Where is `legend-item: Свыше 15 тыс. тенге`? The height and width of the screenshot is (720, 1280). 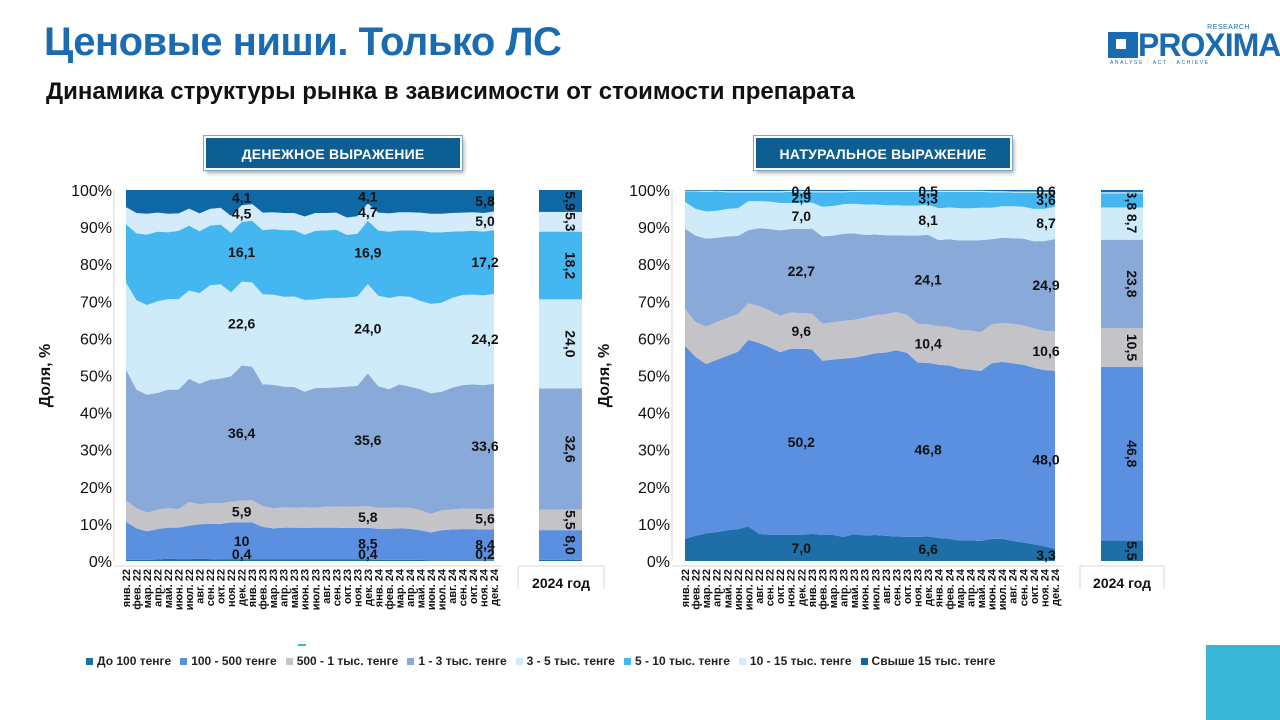
legend-item: Свыше 15 тыс. тенге is located at coordinates (928, 661).